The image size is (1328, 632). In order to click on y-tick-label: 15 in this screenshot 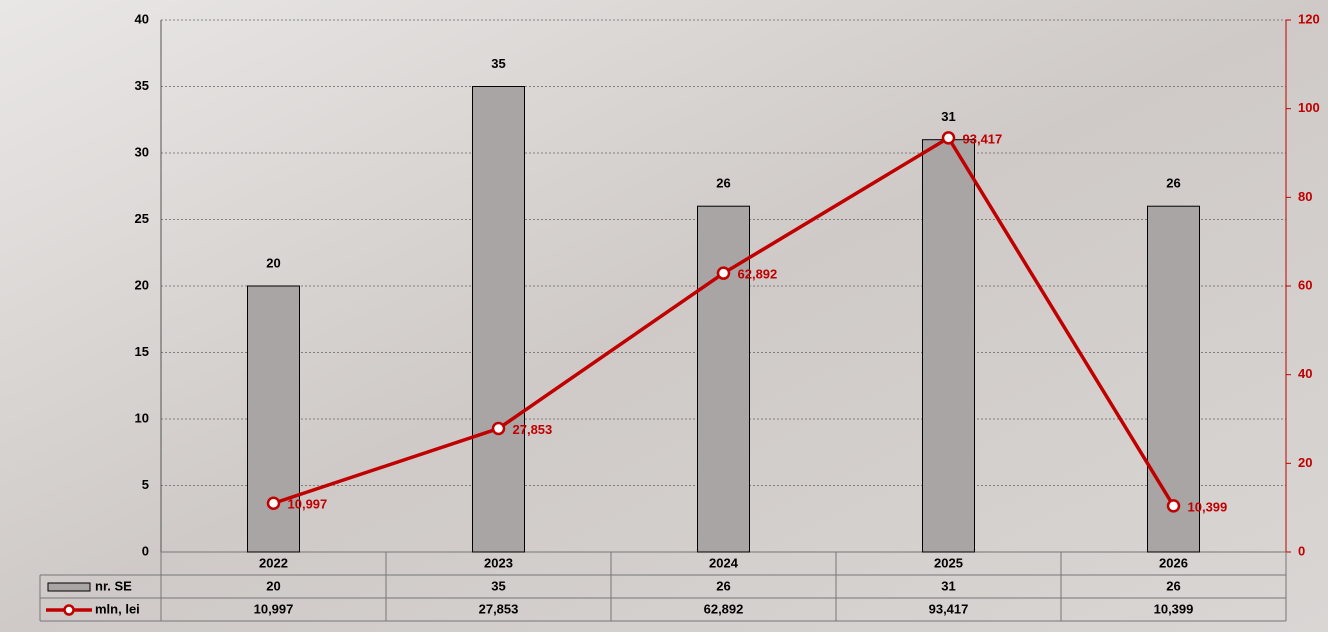, I will do `click(142, 351)`.